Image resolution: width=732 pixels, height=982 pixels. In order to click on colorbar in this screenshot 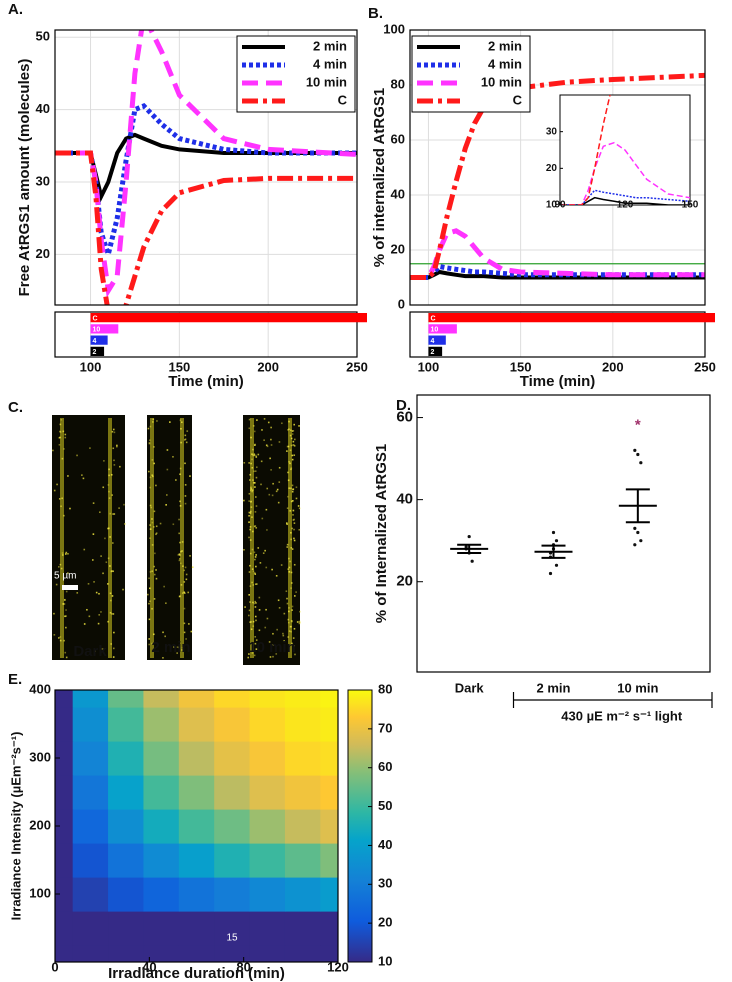, I will do `click(360, 826)`.